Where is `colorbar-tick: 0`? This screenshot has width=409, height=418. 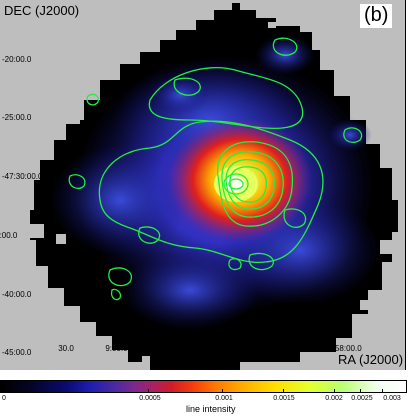
colorbar-tick: 0 is located at coordinates (4, 398).